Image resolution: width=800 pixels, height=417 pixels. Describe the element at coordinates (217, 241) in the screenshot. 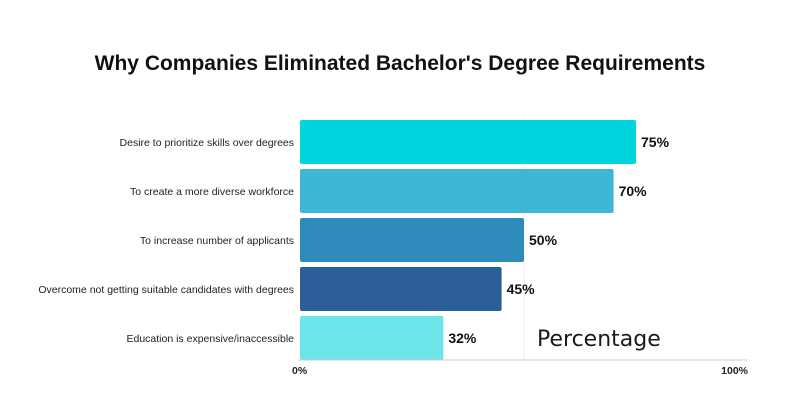

I see `category-label: To increase number of applicants` at that location.